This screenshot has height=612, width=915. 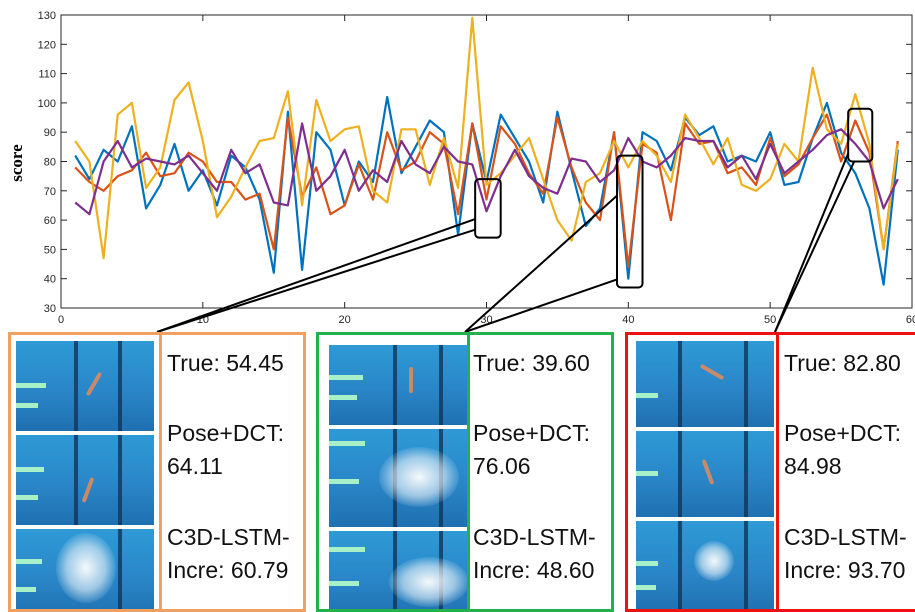 I want to click on y-tick-label: 100, so click(x=47, y=104).